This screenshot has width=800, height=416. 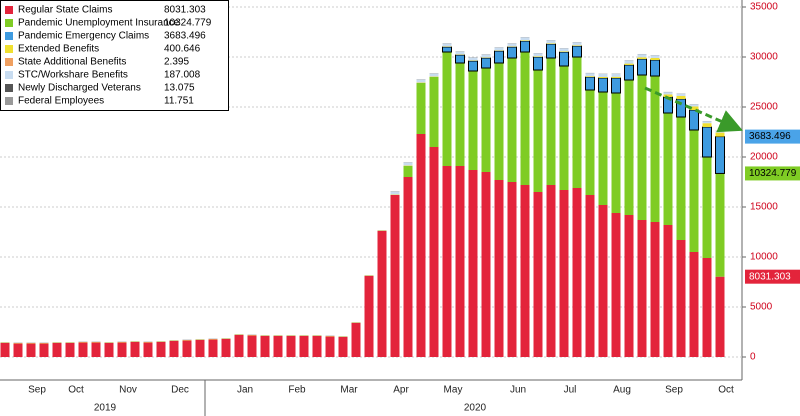 I want to click on x-tick-label: Jan, so click(x=245, y=390).